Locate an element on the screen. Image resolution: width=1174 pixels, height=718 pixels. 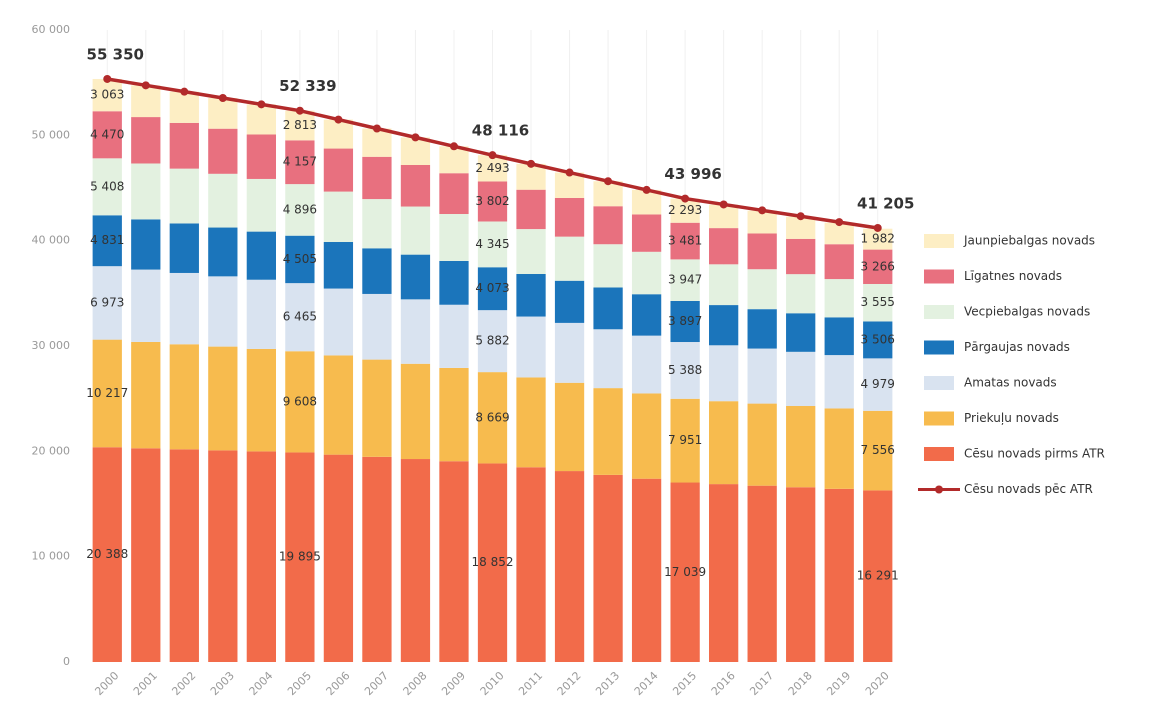
y-tick-label: 20 000 is located at coordinates (51, 450).